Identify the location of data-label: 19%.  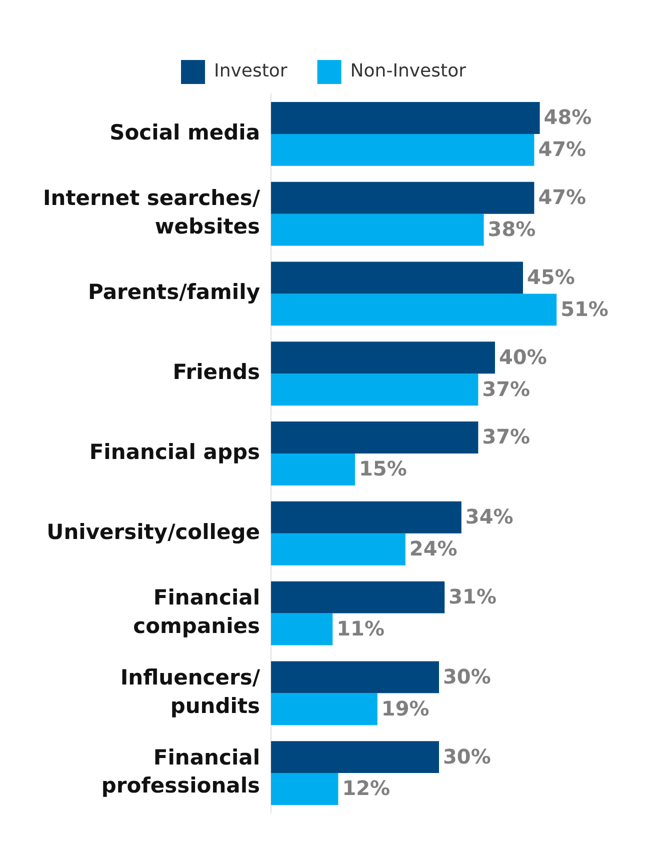
(405, 708).